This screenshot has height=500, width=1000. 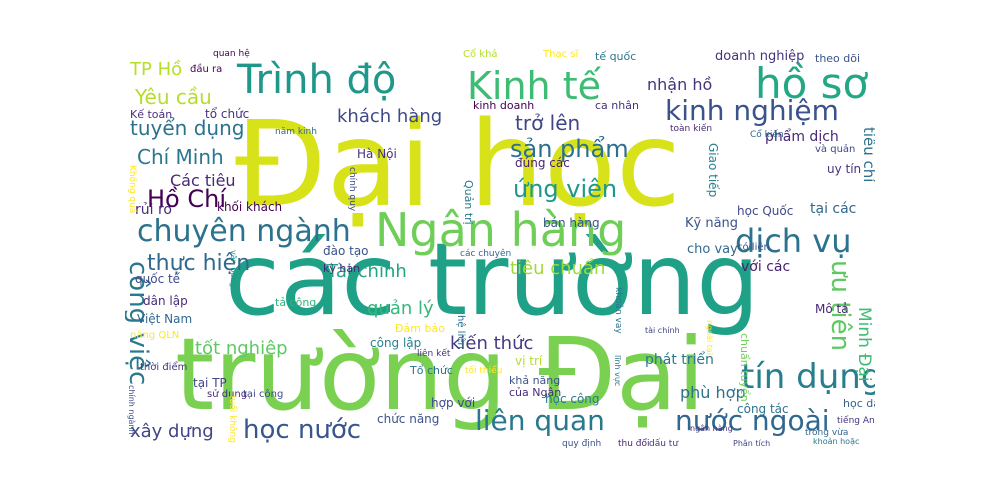 What do you see at coordinates (867, 155) in the screenshot?
I see `word-tieu-chi: tiêu chí` at bounding box center [867, 155].